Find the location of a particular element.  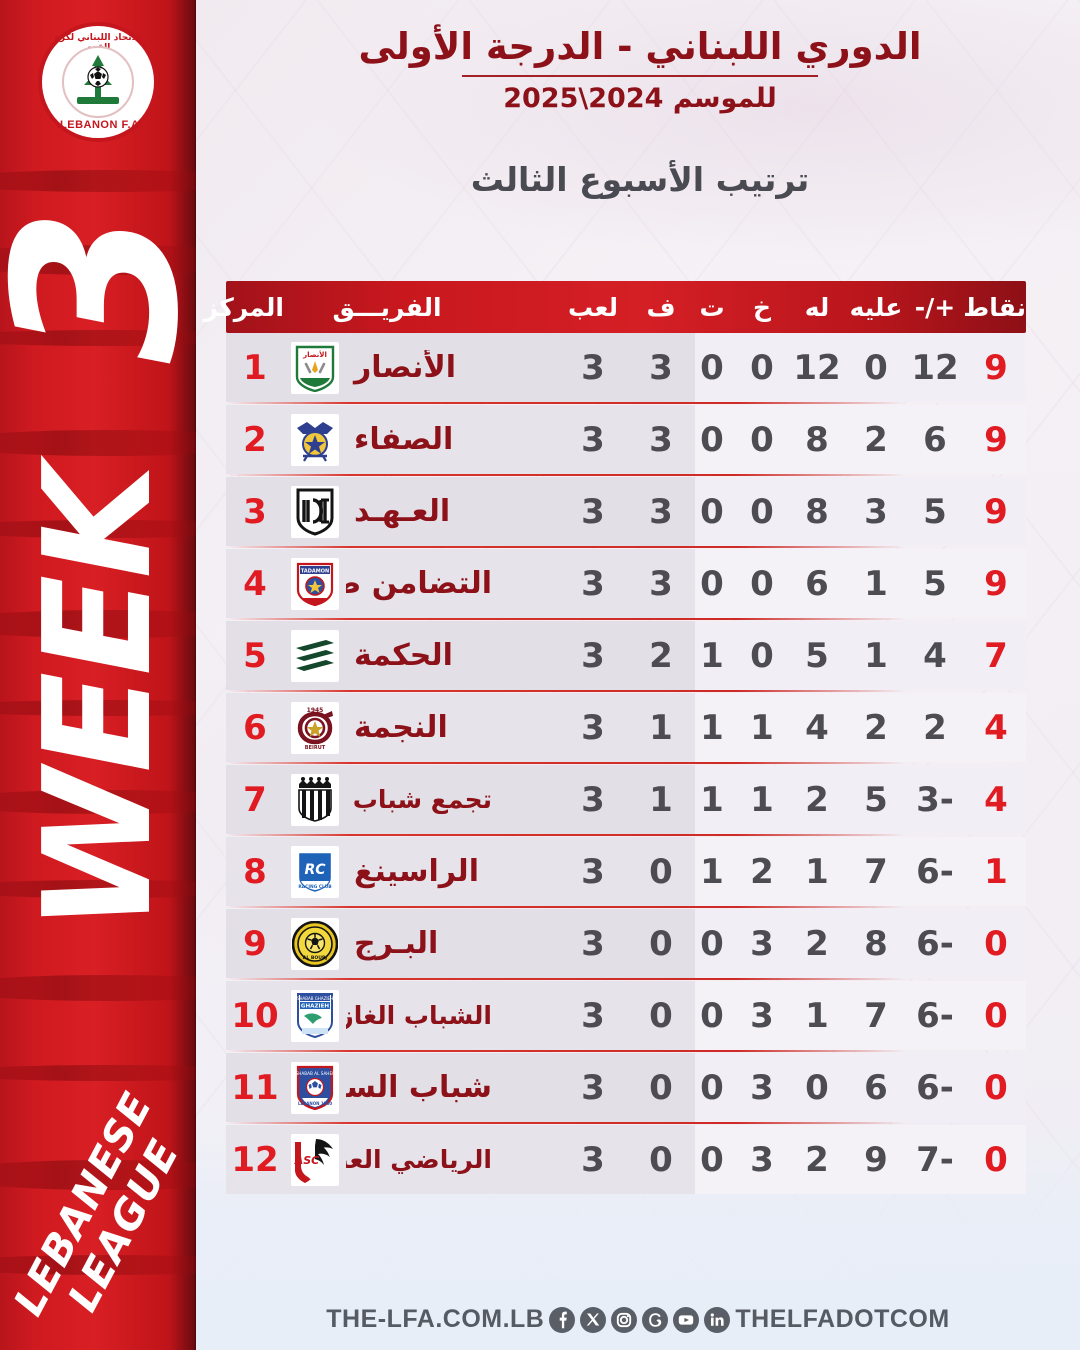

svg-text: AL BOURJ is located at coordinates (315, 958).